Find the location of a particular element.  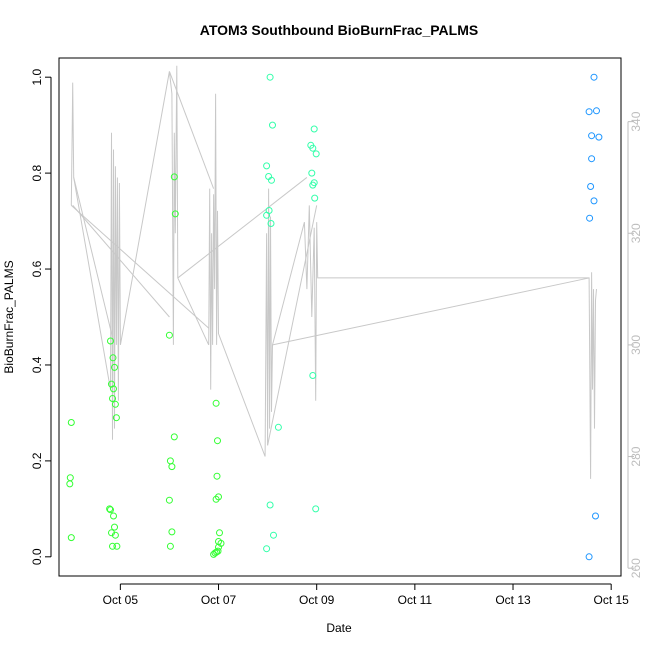

y-axis-right: 260 280 300 320 340 is located at coordinates (635, 344).